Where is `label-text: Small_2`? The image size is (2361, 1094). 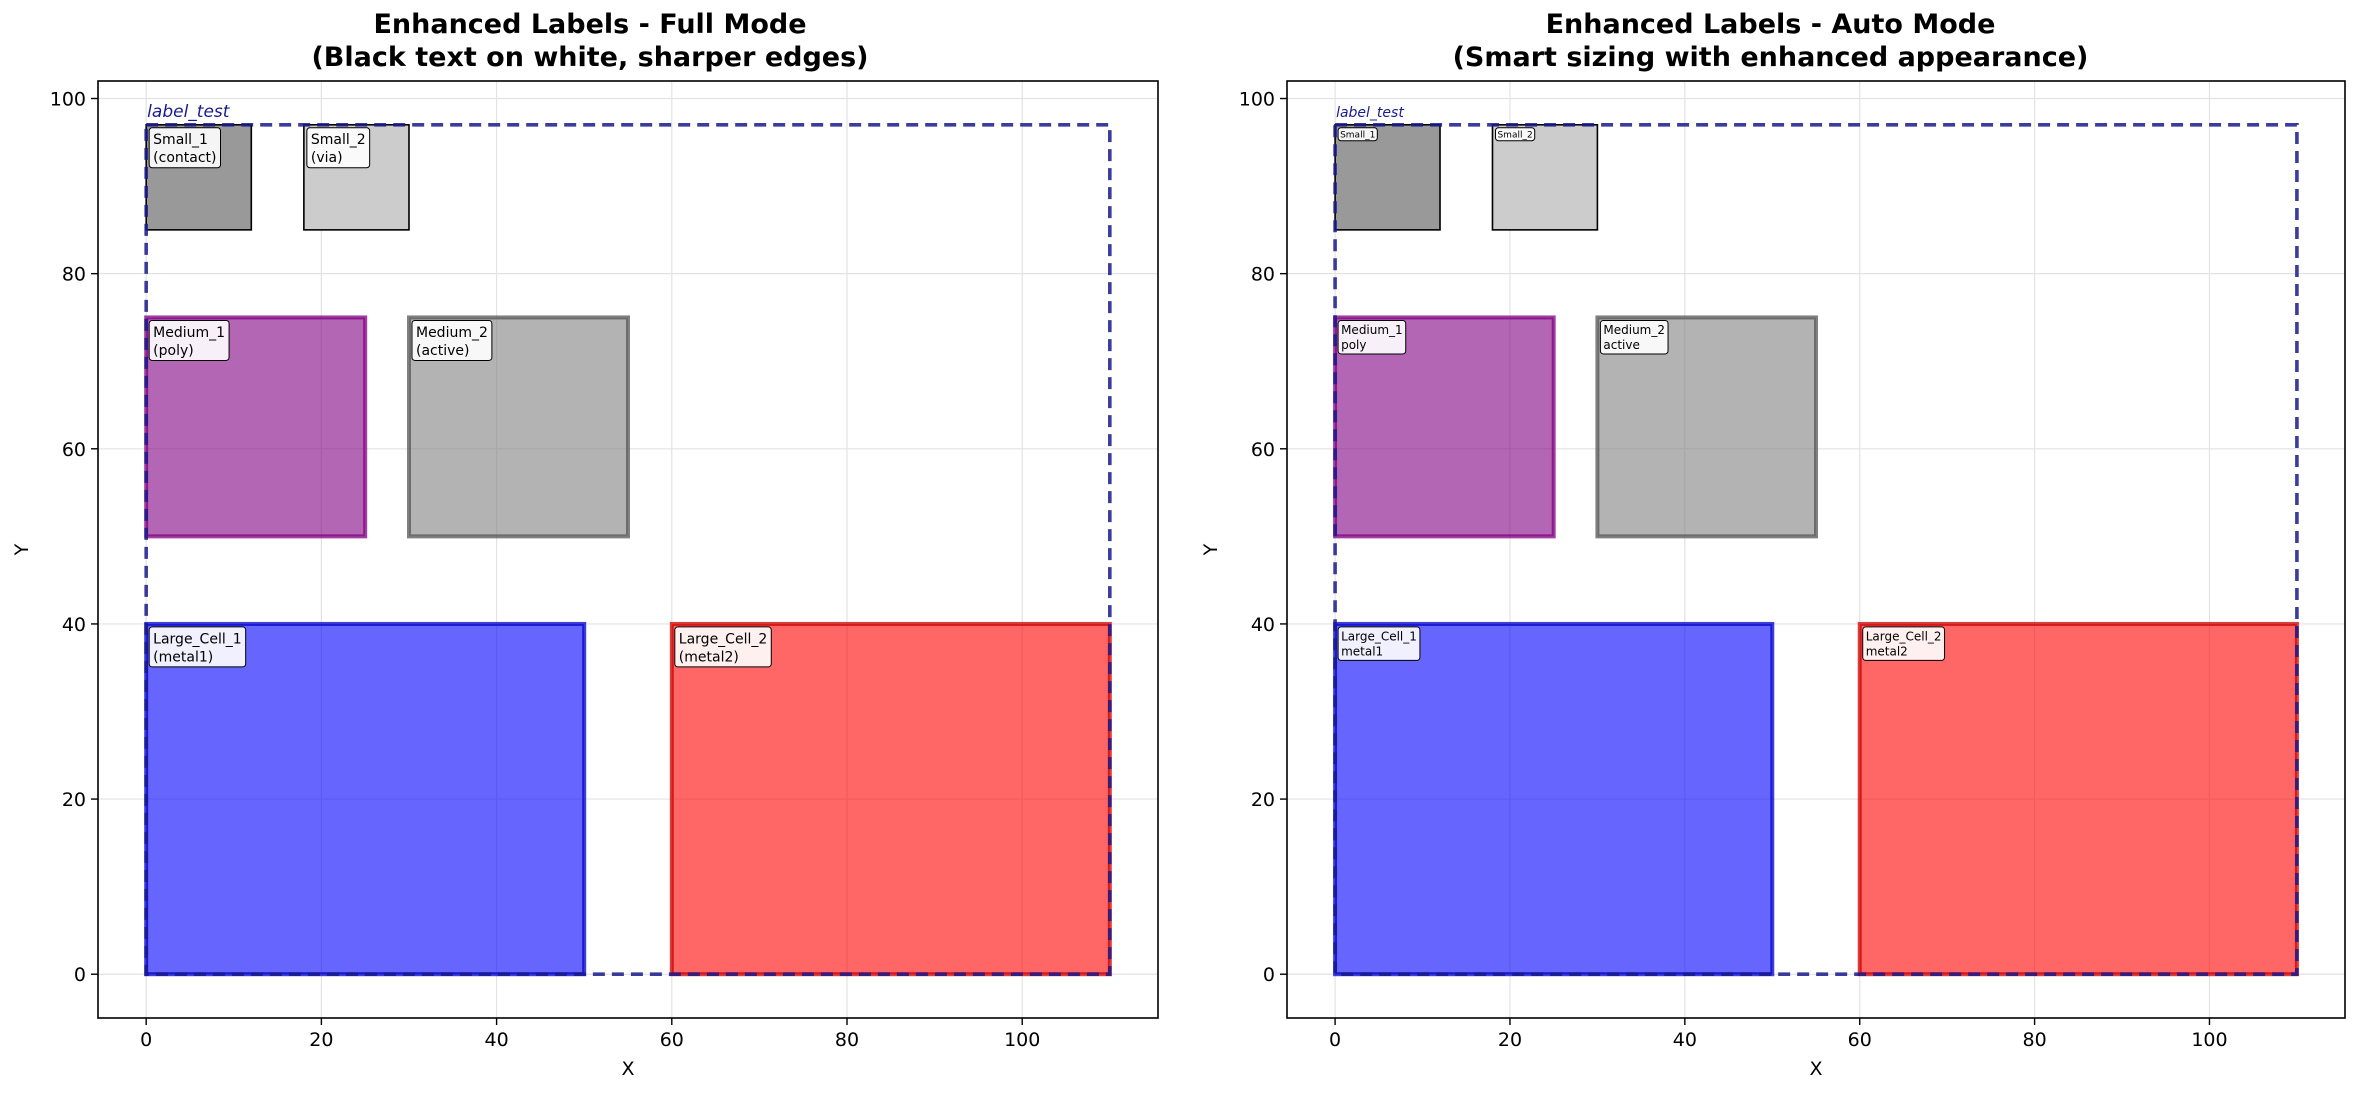
label-text: Small_2 is located at coordinates (1514, 136).